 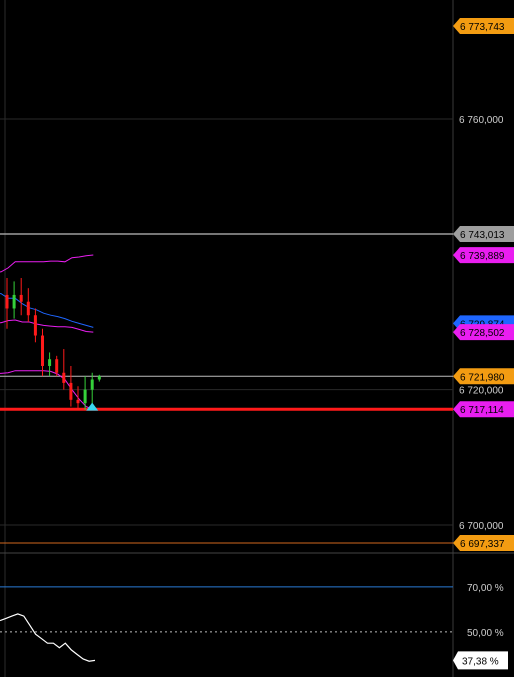 I want to click on price-tag: 6 728,502, so click(x=483, y=332).